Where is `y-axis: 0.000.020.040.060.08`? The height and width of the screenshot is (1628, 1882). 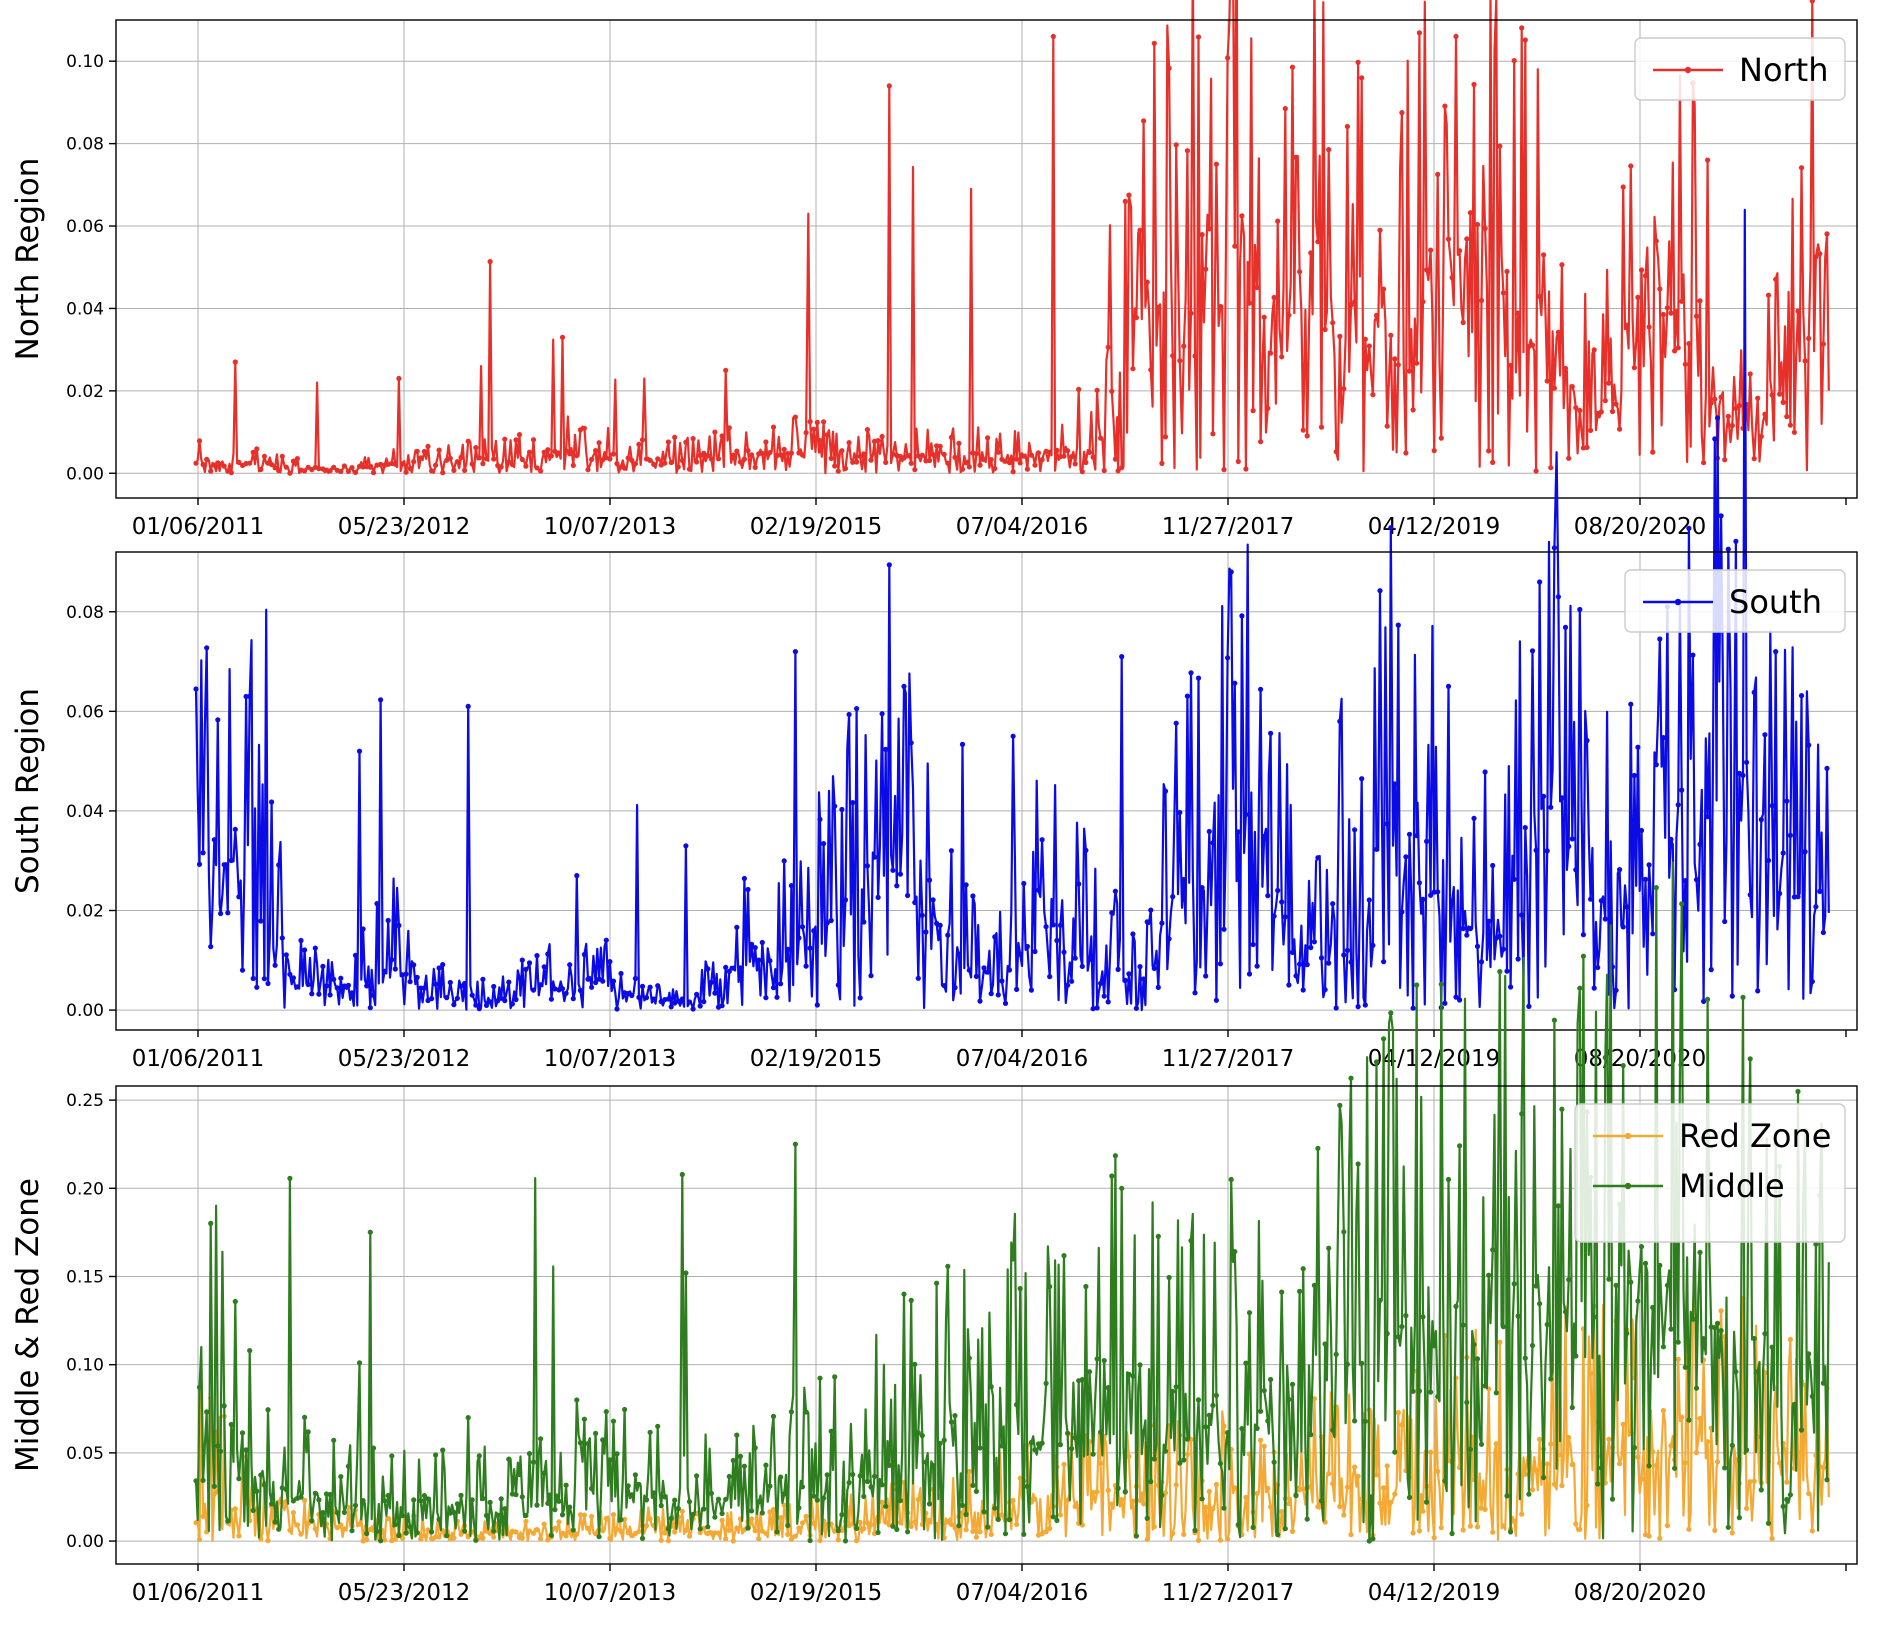 y-axis: 0.000.020.040.060.08 is located at coordinates (91, 812).